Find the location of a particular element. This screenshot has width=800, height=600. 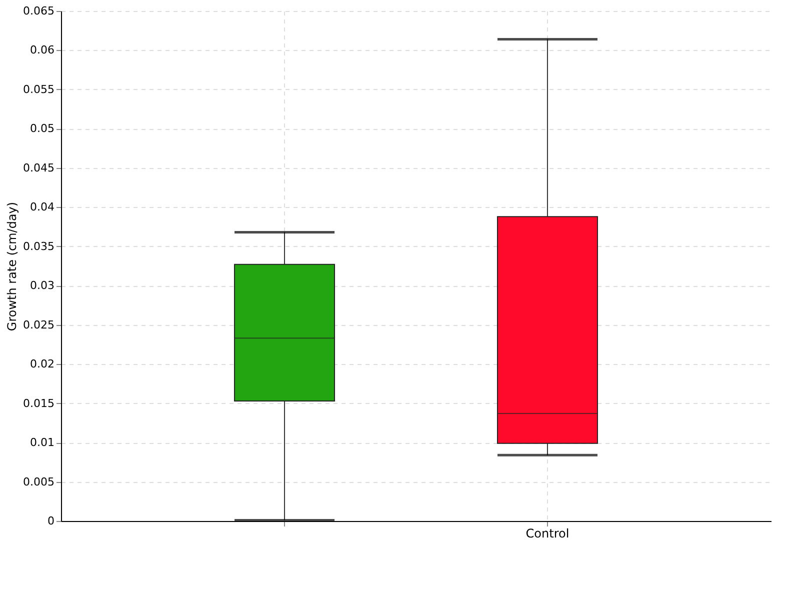

y-tick-label: 0.065 is located at coordinates (38, 11).